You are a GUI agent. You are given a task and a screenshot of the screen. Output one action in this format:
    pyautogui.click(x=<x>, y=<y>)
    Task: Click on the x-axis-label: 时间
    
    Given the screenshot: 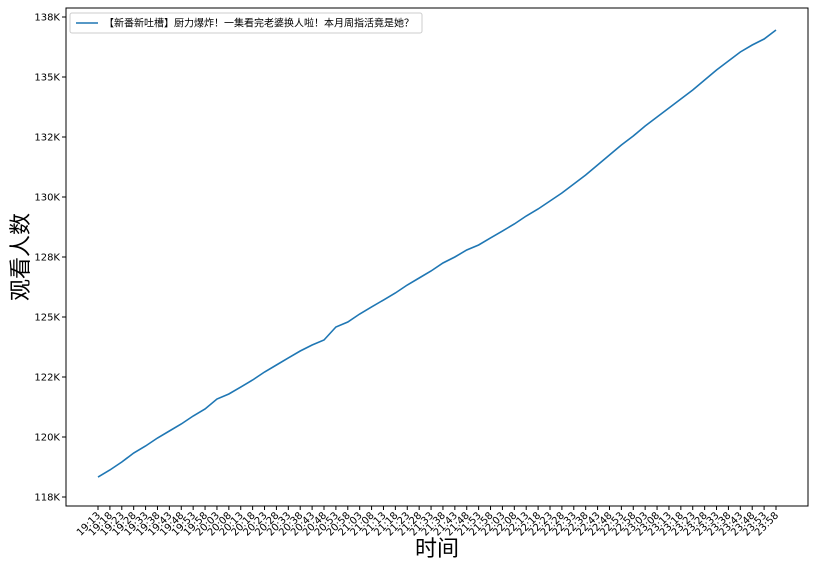 What is the action you would take?
    pyautogui.click(x=437, y=549)
    